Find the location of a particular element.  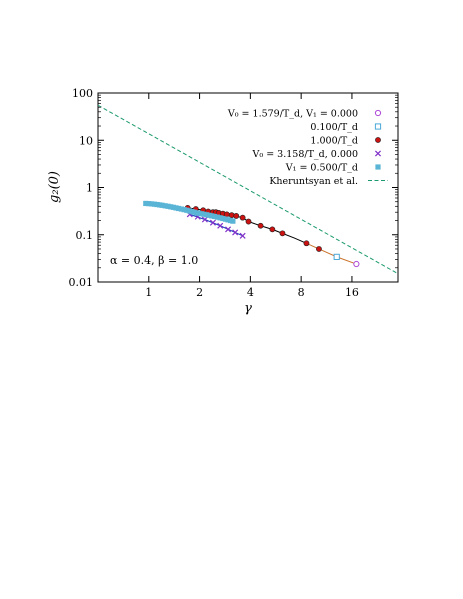

legend-label: Kheruntsyan et al. is located at coordinates (313, 181).